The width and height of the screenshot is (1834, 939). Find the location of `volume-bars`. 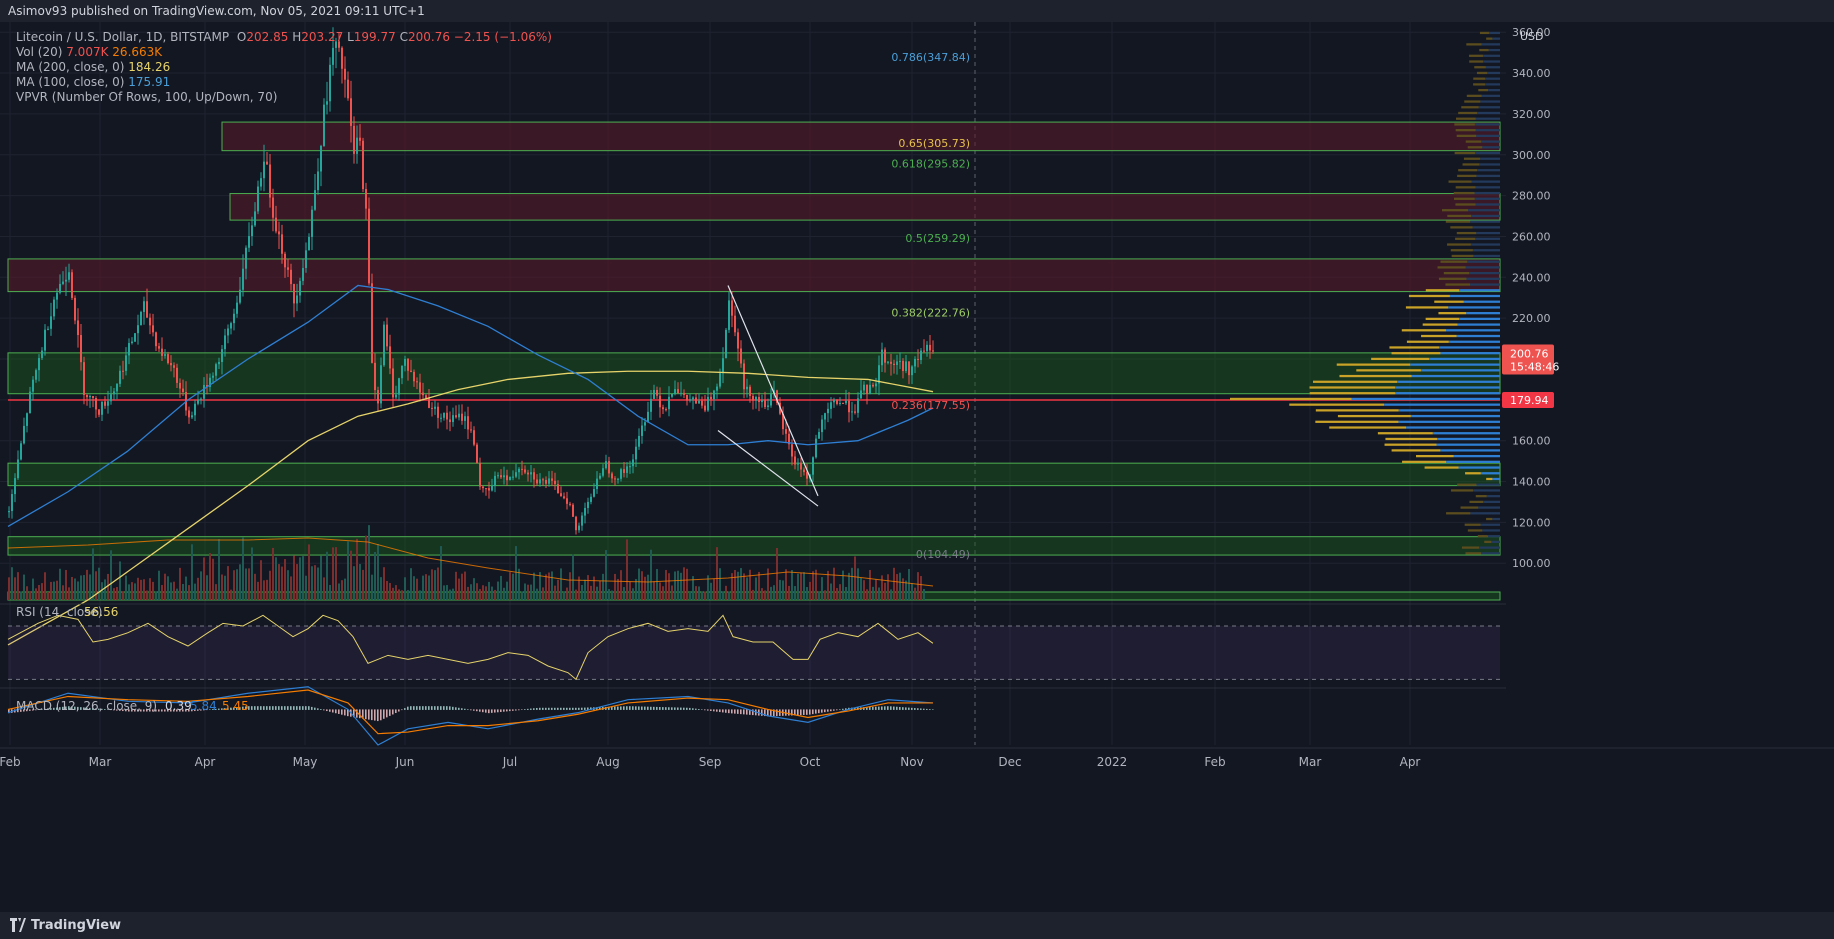

volume-bars is located at coordinates (470, 562).